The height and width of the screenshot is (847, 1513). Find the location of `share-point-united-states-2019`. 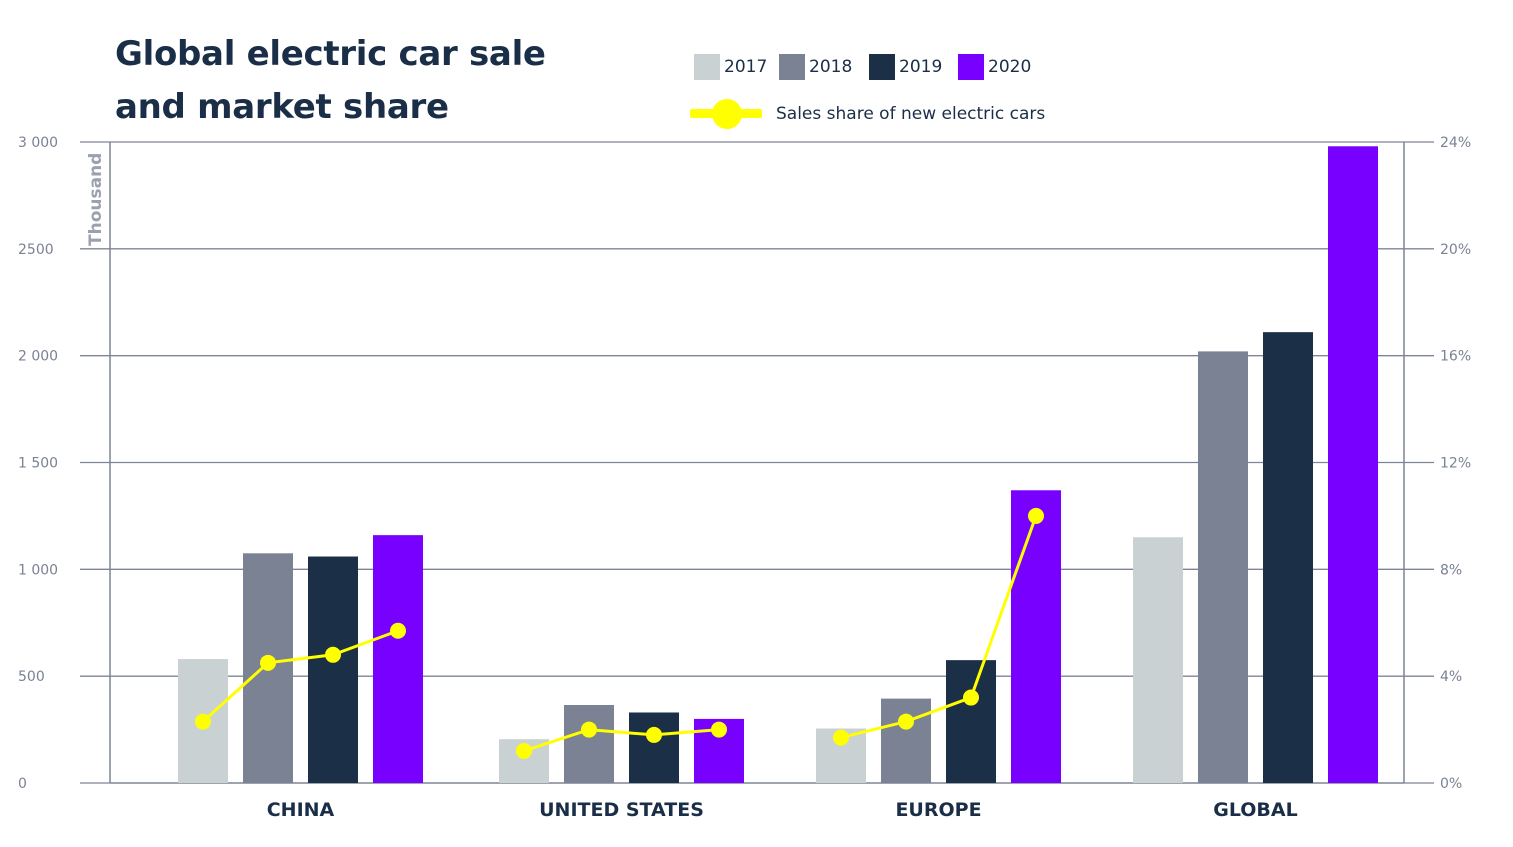

share-point-united-states-2019 is located at coordinates (654, 734).